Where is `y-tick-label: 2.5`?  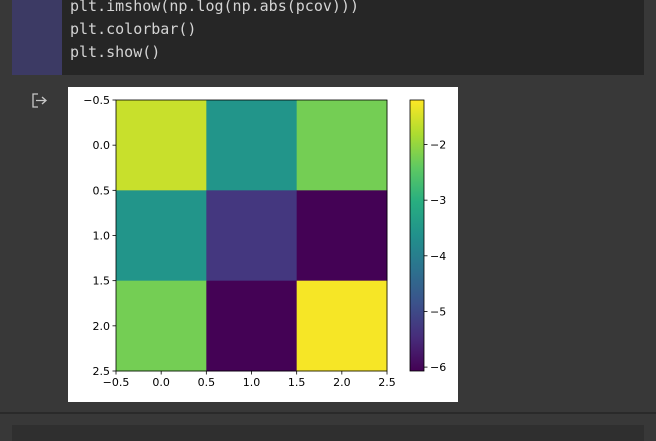 y-tick-label: 2.5 is located at coordinates (102, 371).